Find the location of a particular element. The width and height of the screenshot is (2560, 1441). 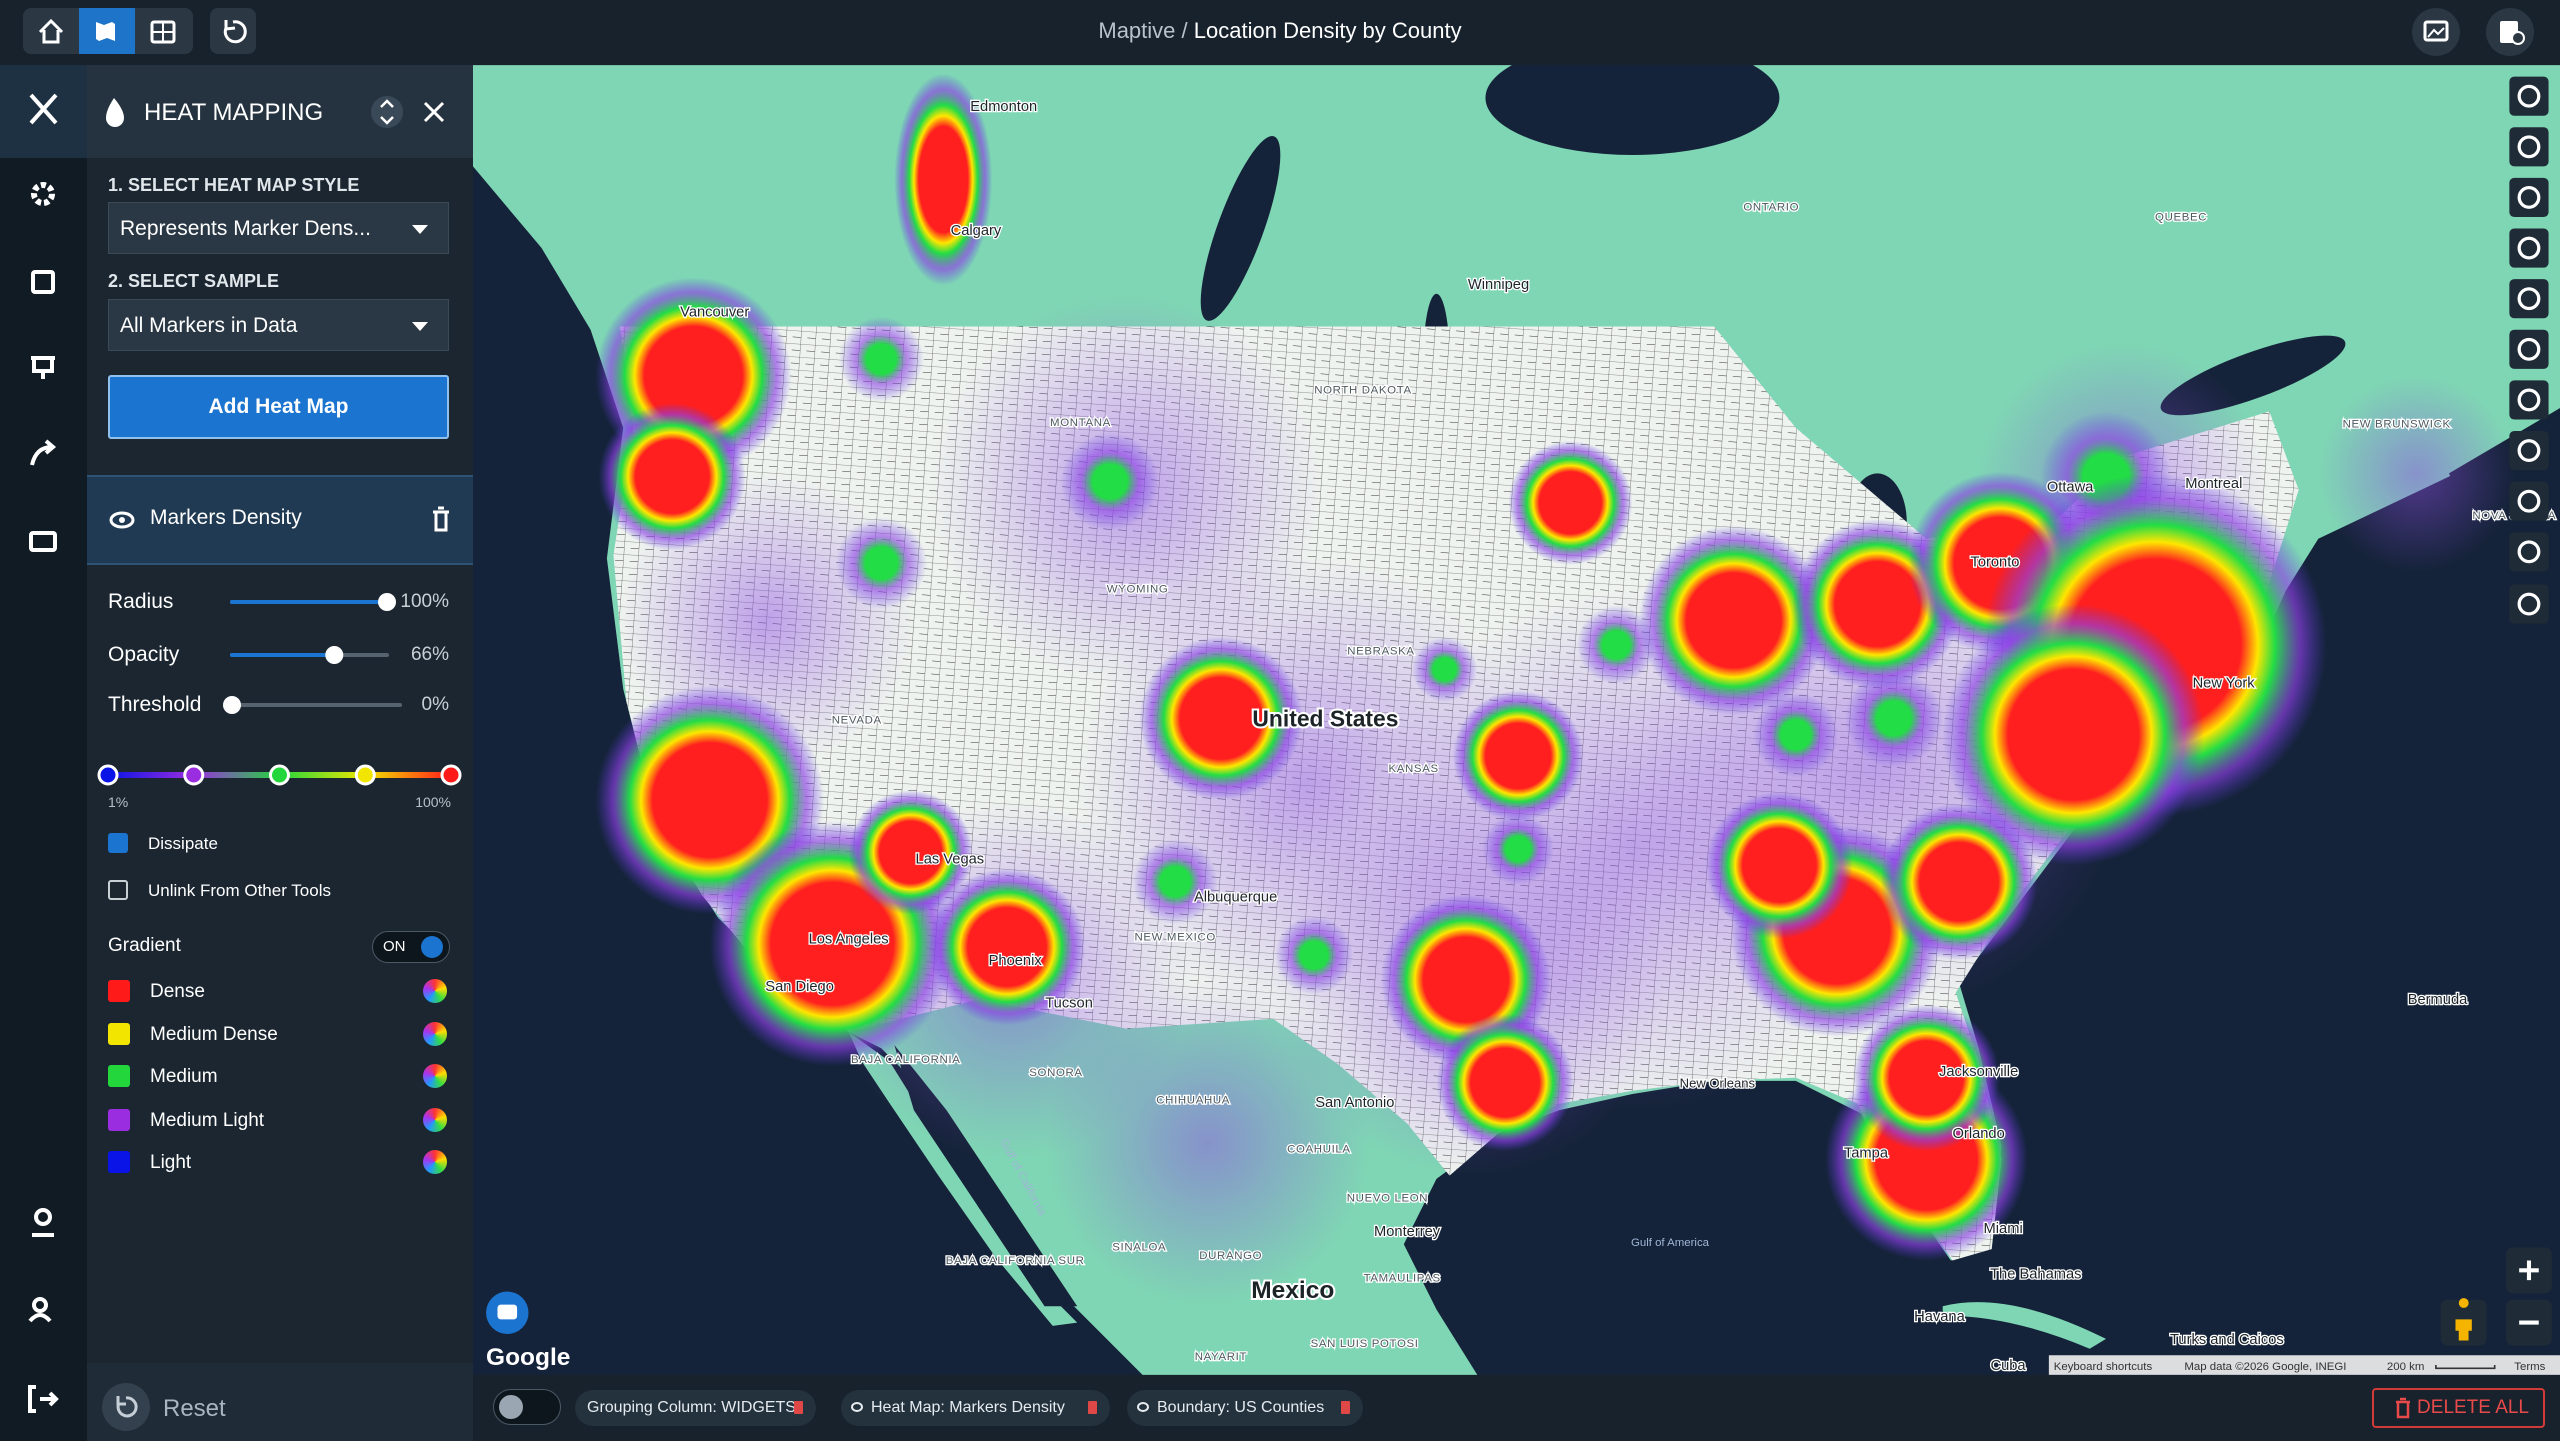

share-icon is located at coordinates (43, 452).